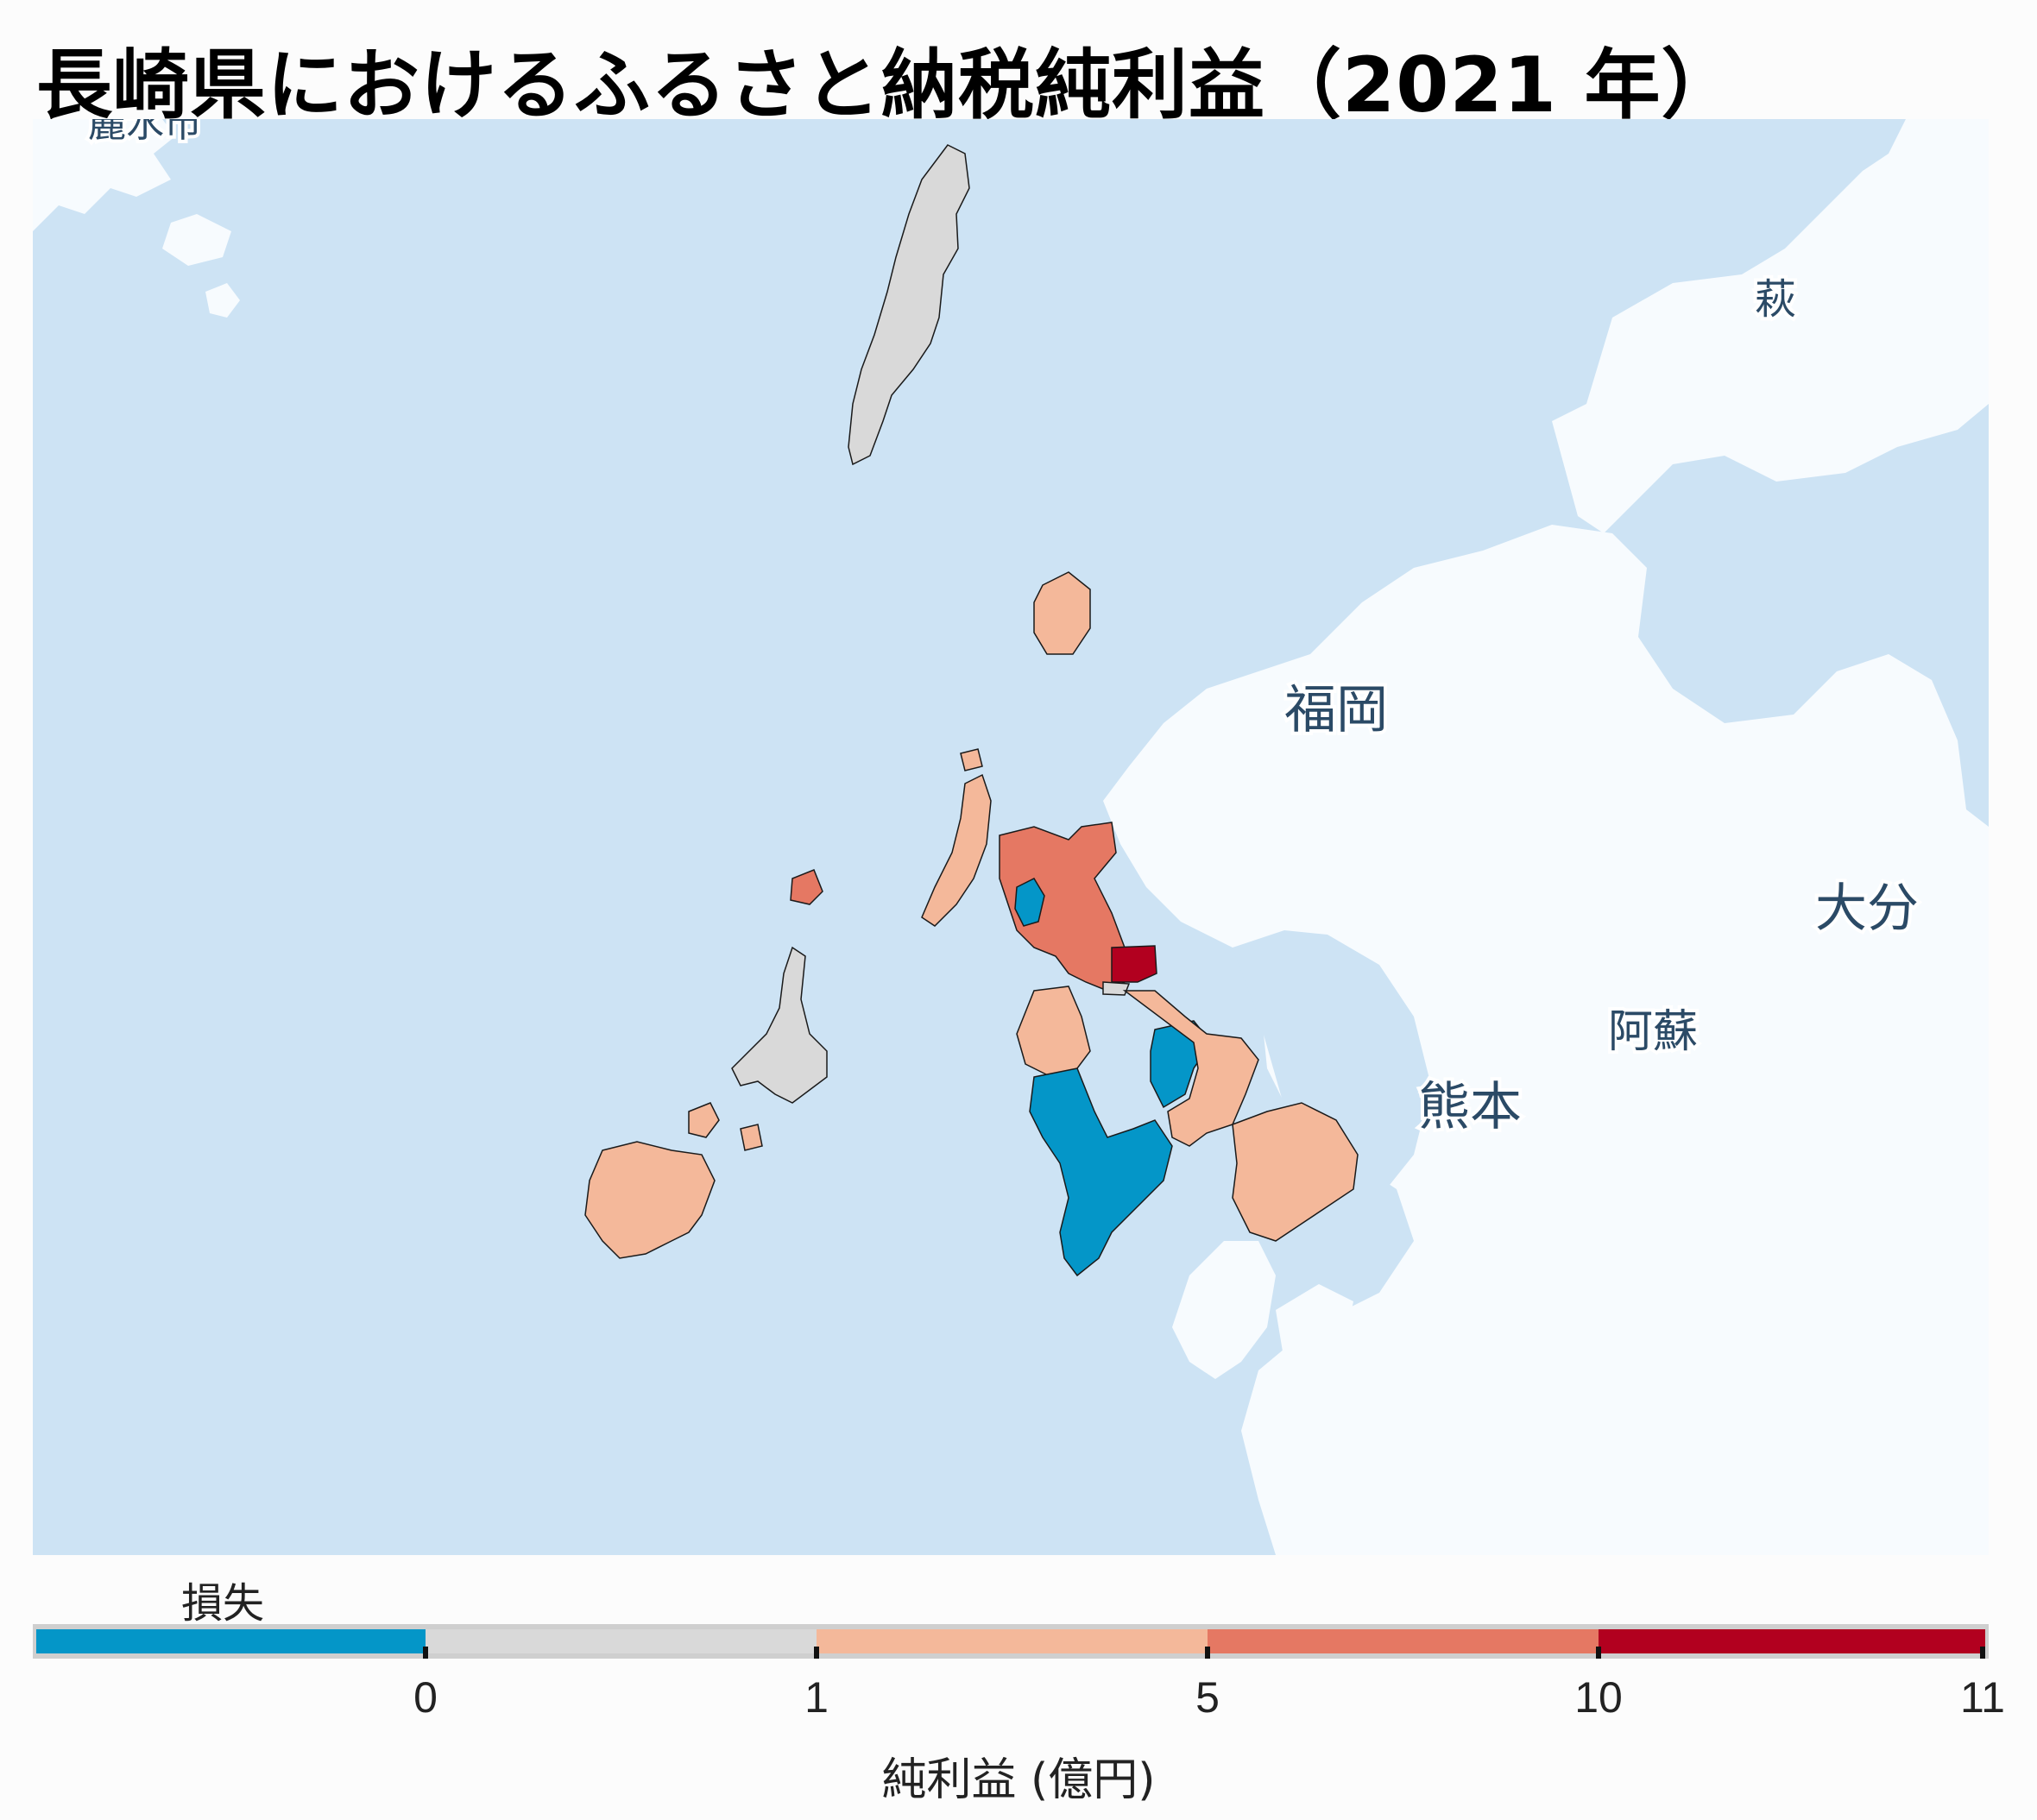 Image resolution: width=2037 pixels, height=1820 pixels. What do you see at coordinates (1867, 909) in the screenshot?
I see `label-oita: 大分` at bounding box center [1867, 909].